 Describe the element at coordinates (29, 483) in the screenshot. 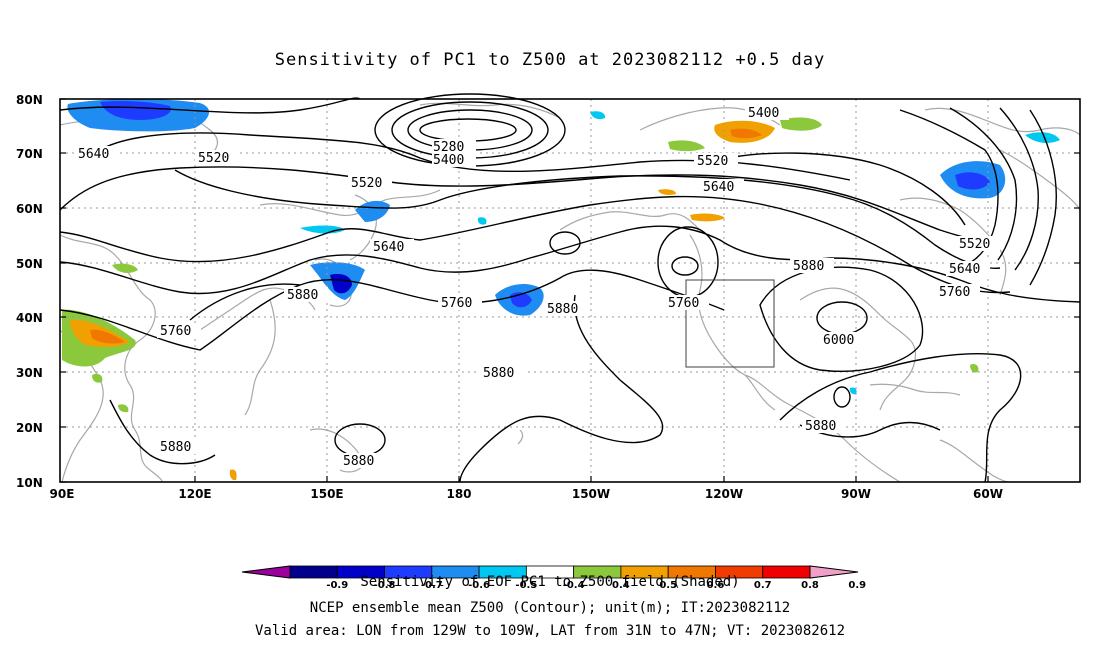

I see `lat-label: 10N` at that location.